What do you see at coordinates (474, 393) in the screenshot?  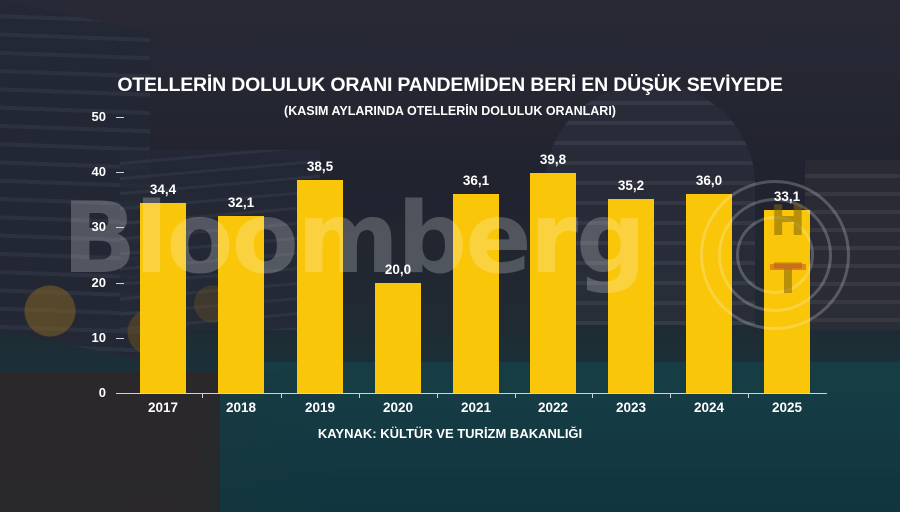 I see `x-axis-line` at bounding box center [474, 393].